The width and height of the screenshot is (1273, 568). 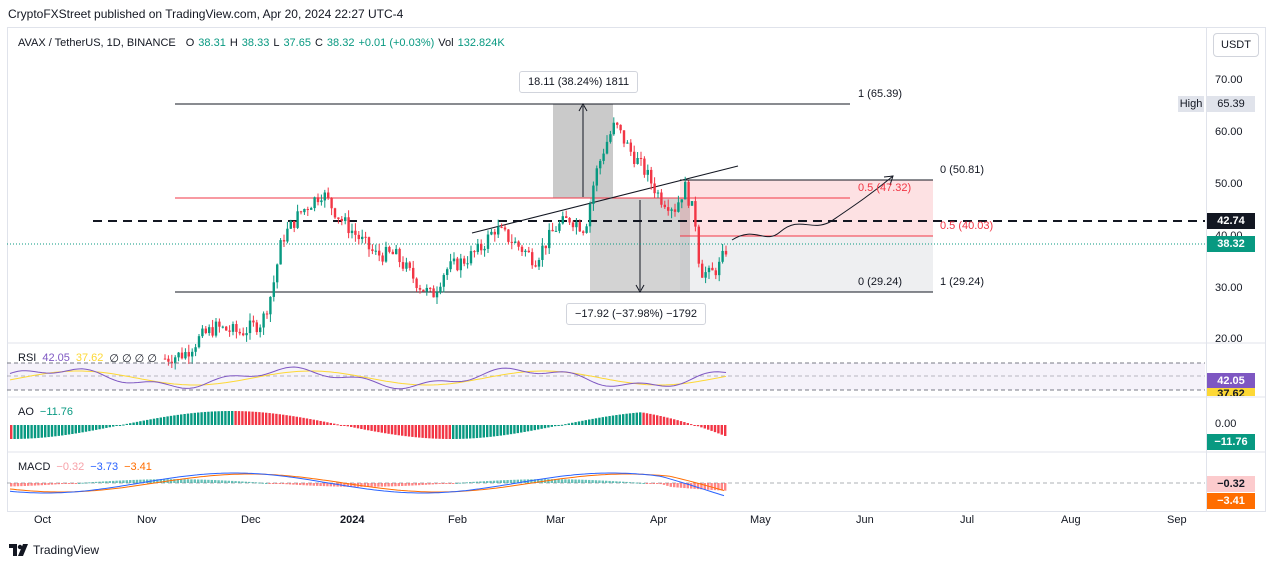 What do you see at coordinates (1231, 484) in the screenshot?
I see `macd-hist-tag: −0.32` at bounding box center [1231, 484].